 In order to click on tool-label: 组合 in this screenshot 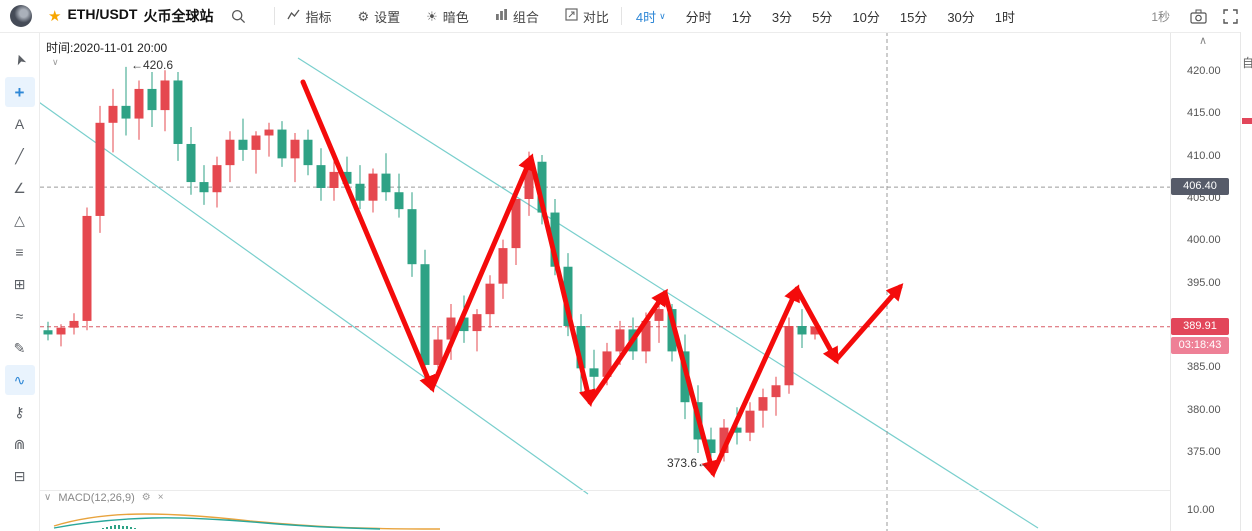, I will do `click(525, 17)`.